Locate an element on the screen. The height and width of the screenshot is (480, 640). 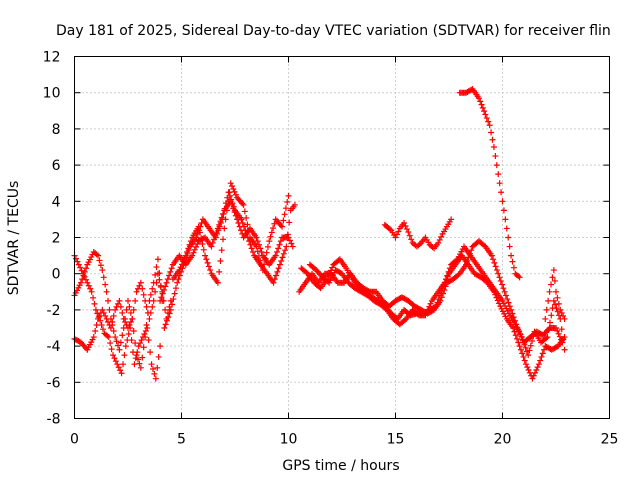
series-s1 is located at coordinates (117, 317).